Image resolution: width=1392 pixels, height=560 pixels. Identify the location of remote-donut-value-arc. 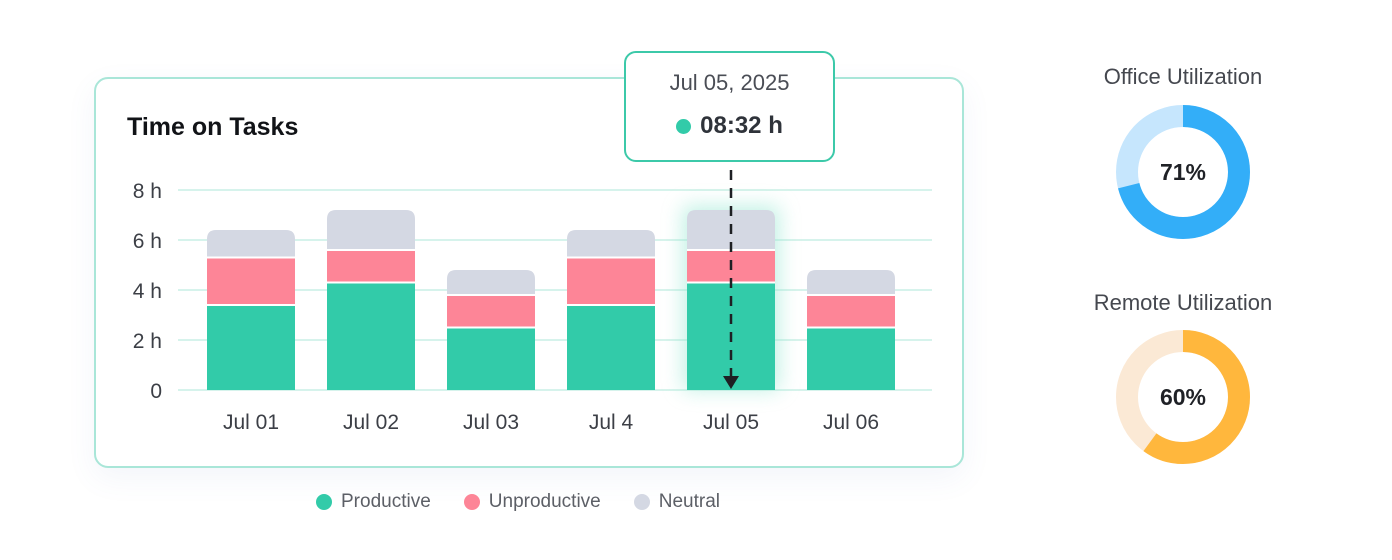
(1183, 397).